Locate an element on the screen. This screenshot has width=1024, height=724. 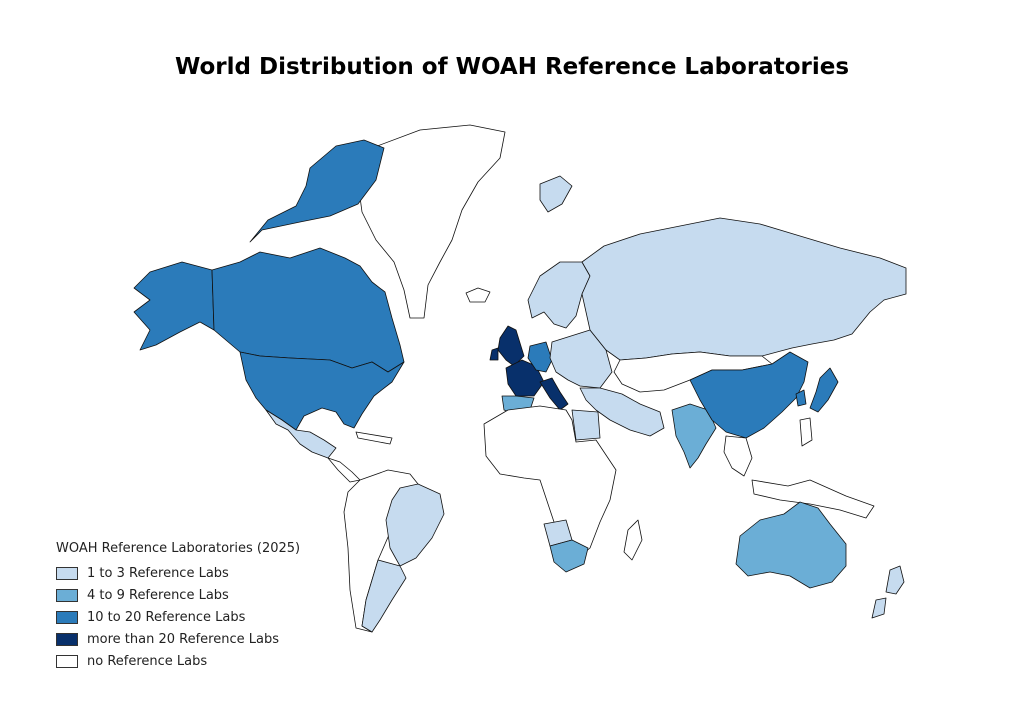
region-middle-east is located at coordinates (622, 412).